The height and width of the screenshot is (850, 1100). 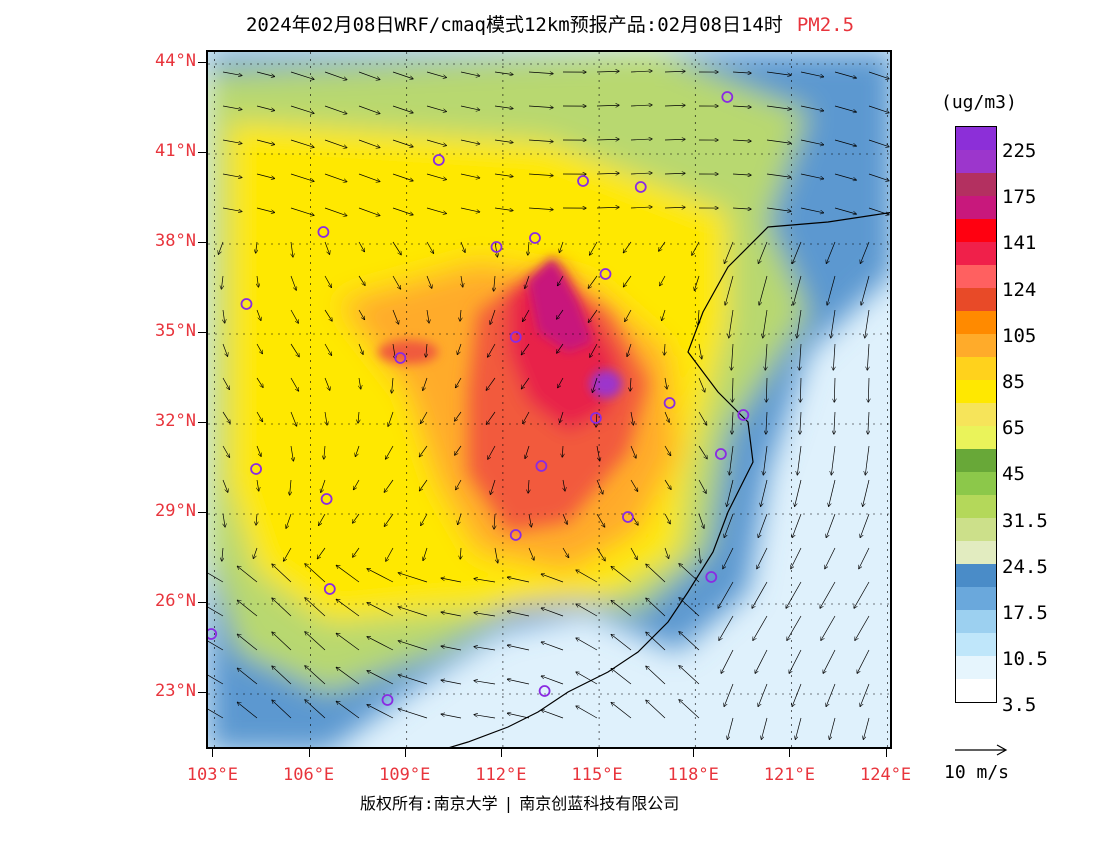 I want to click on legend-label: 31.5, so click(x=1025, y=520).